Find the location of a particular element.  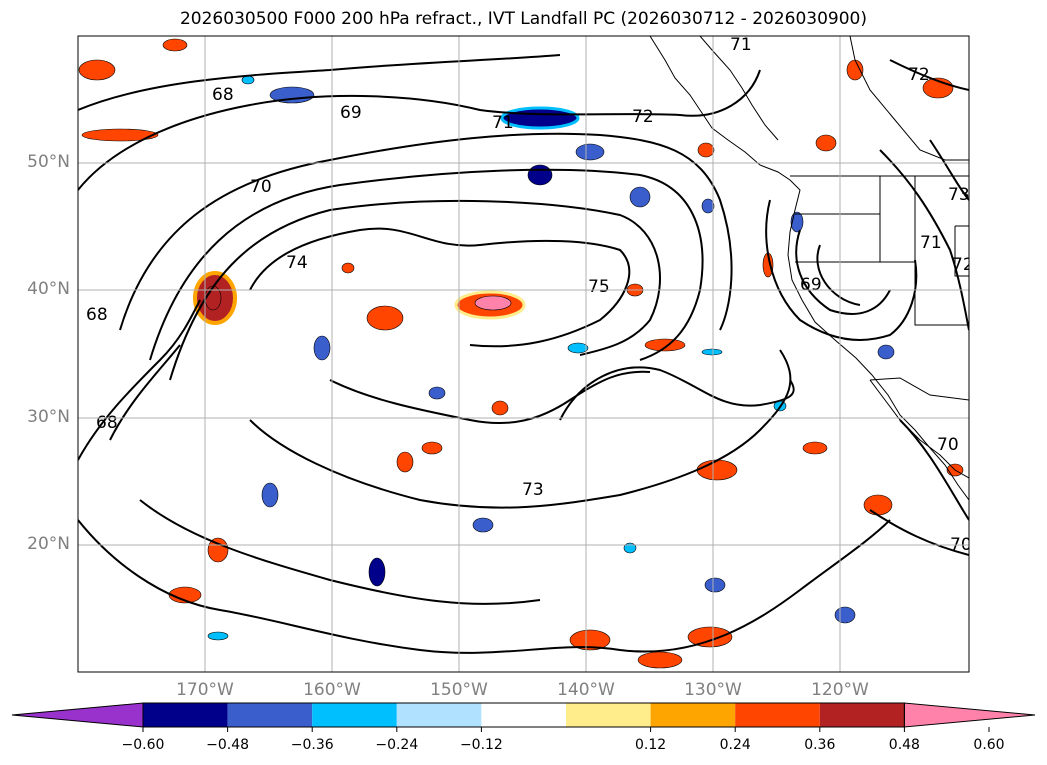

colorbar-tick-label: 0.48 is located at coordinates (904, 745).